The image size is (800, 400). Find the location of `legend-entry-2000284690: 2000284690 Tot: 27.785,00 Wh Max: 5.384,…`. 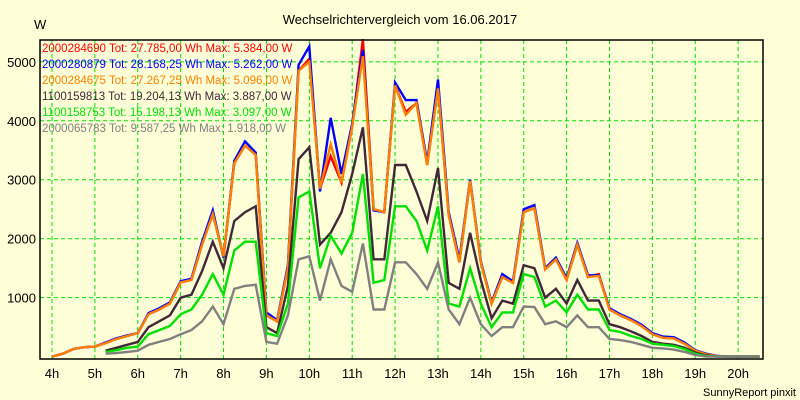

legend-entry-2000284690: 2000284690 Tot: 27.785,00 Wh Max: 5.384,… is located at coordinates (167, 49).